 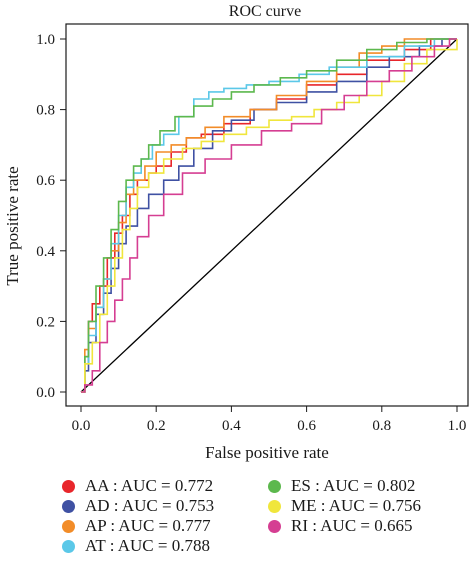 I want to click on x-tick-label: 0.8, so click(x=381, y=426).